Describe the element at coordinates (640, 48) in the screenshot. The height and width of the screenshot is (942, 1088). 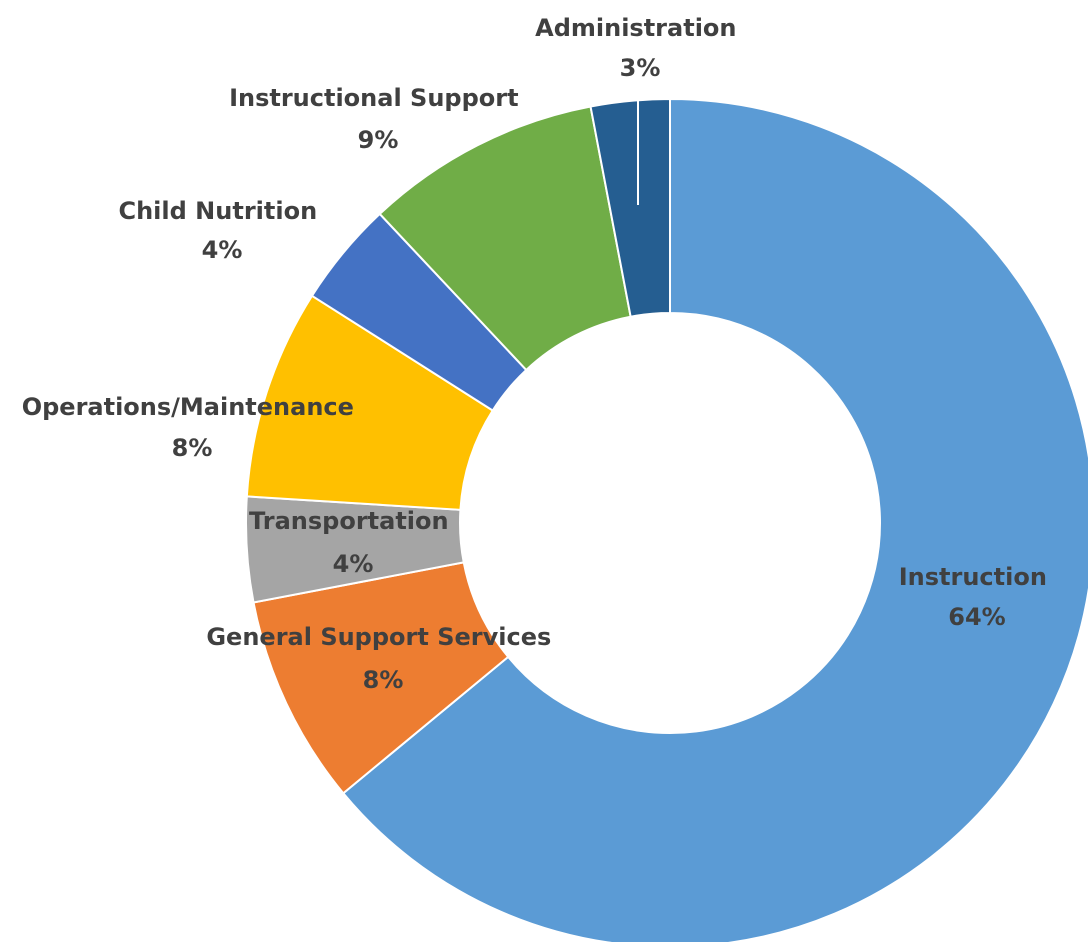
I see `label-administration: Administration 3%` at that location.